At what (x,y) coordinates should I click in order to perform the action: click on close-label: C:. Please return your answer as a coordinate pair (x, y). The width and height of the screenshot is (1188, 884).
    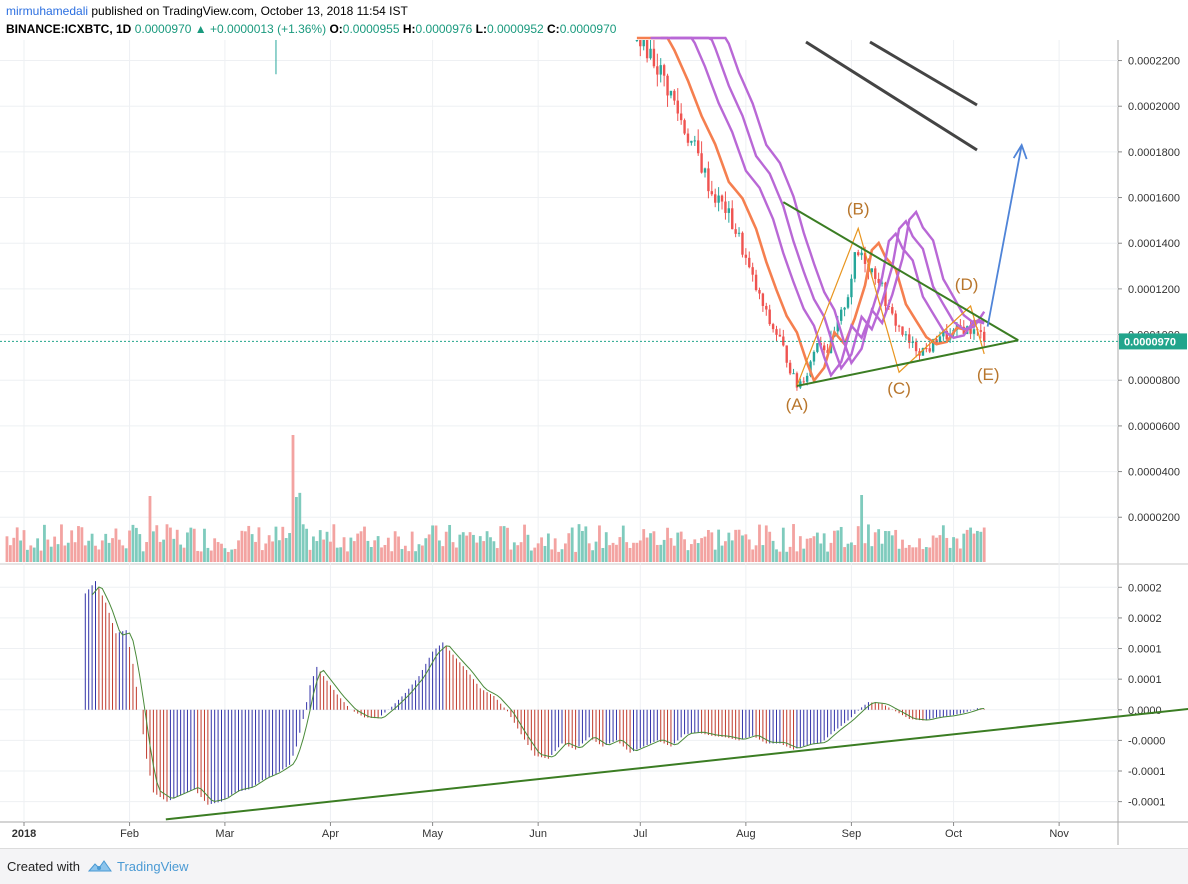
    Looking at the image, I should click on (553, 29).